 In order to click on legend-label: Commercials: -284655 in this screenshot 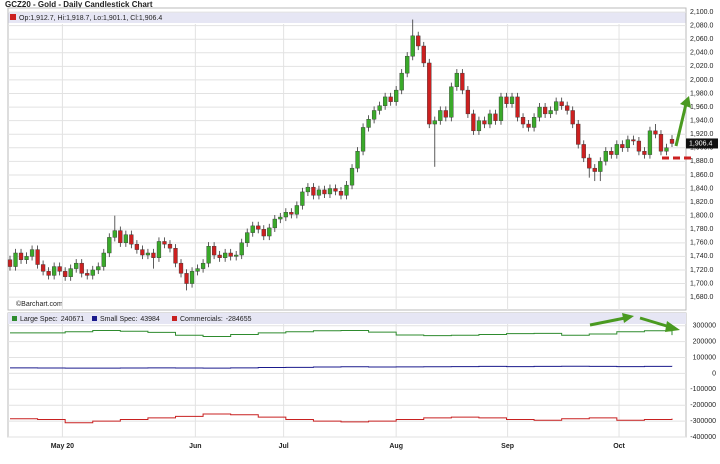, I will do `click(216, 319)`.